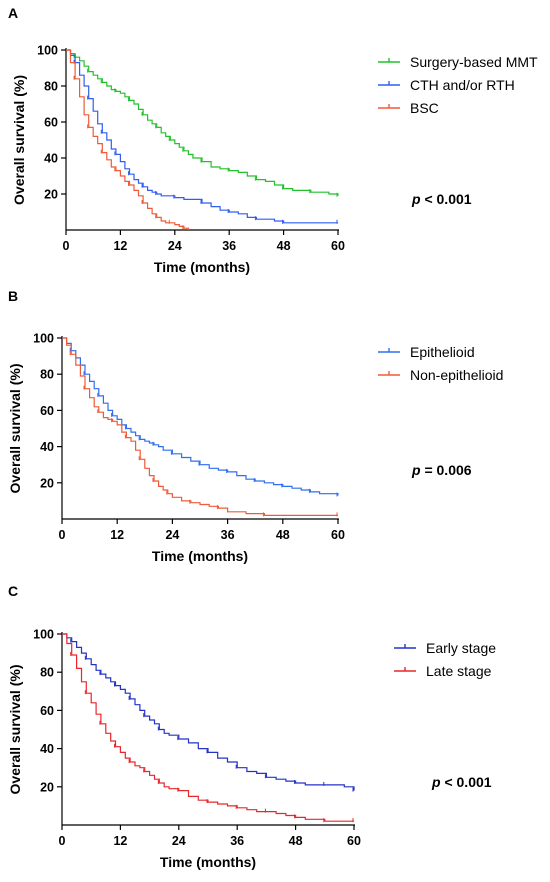 The image size is (550, 882). What do you see at coordinates (13, 13) in the screenshot?
I see `panel-label: A` at bounding box center [13, 13].